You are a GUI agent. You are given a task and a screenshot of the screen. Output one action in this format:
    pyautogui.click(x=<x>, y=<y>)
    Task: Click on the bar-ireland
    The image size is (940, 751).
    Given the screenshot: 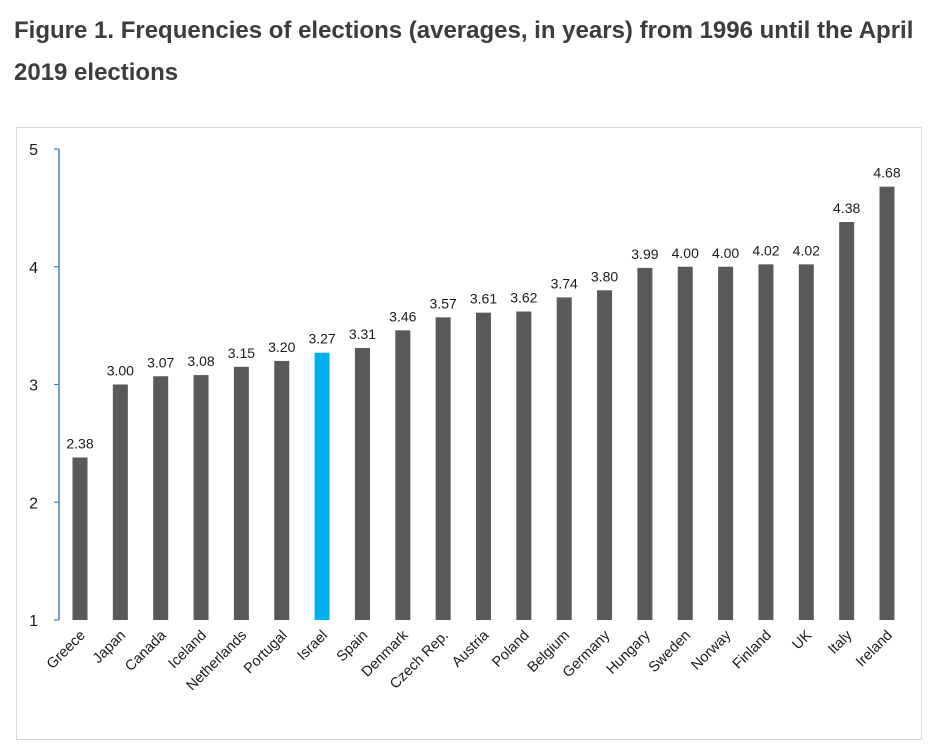 What is the action you would take?
    pyautogui.click(x=887, y=403)
    